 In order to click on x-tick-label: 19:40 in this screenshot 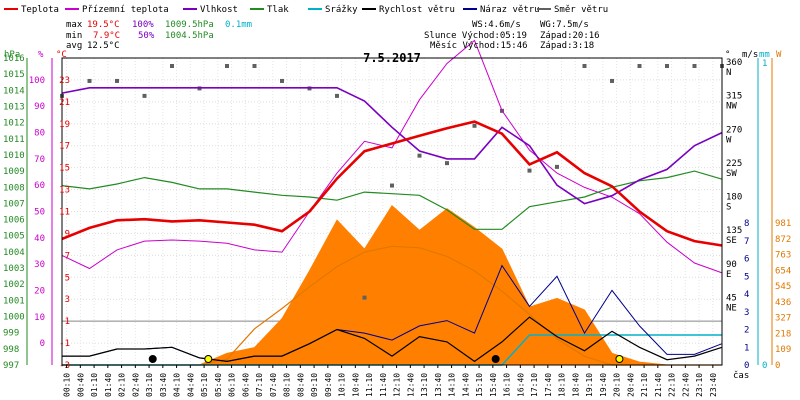, I will do `click(603, 385)`.